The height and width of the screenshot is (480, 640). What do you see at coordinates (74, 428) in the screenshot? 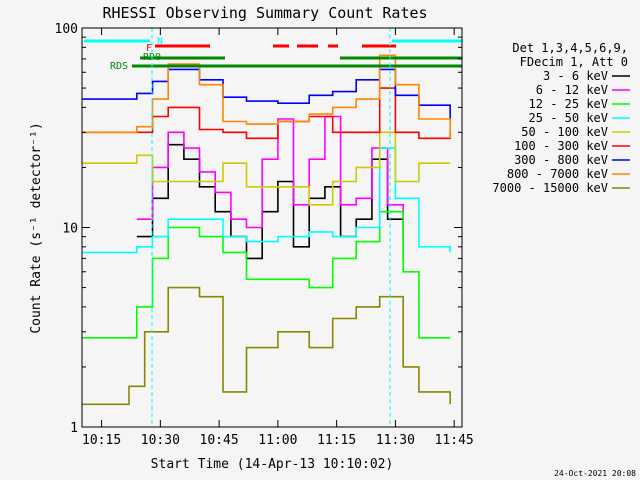
I see `y-tick-label: 1` at bounding box center [74, 428].